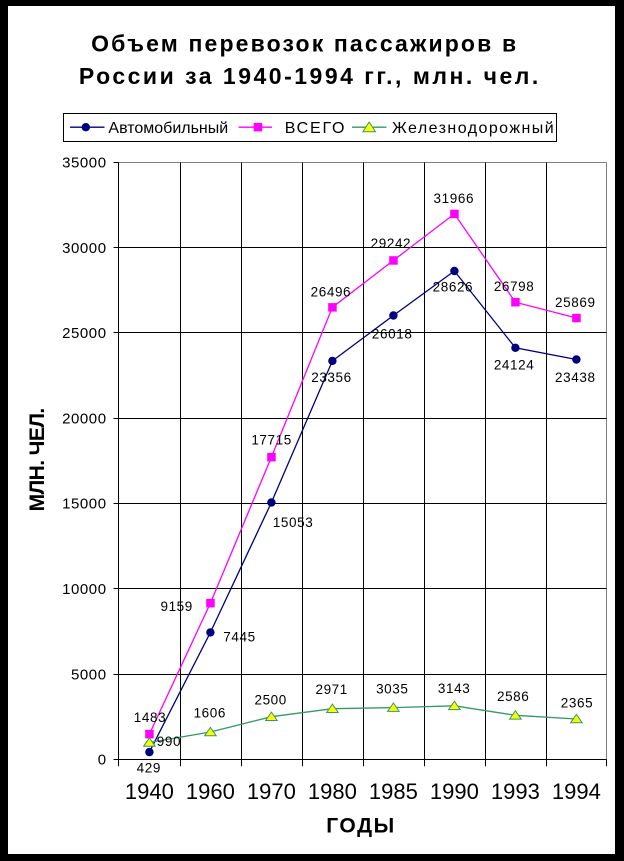  What do you see at coordinates (271, 440) in the screenshot?
I see `svg-text: 17715` at bounding box center [271, 440].